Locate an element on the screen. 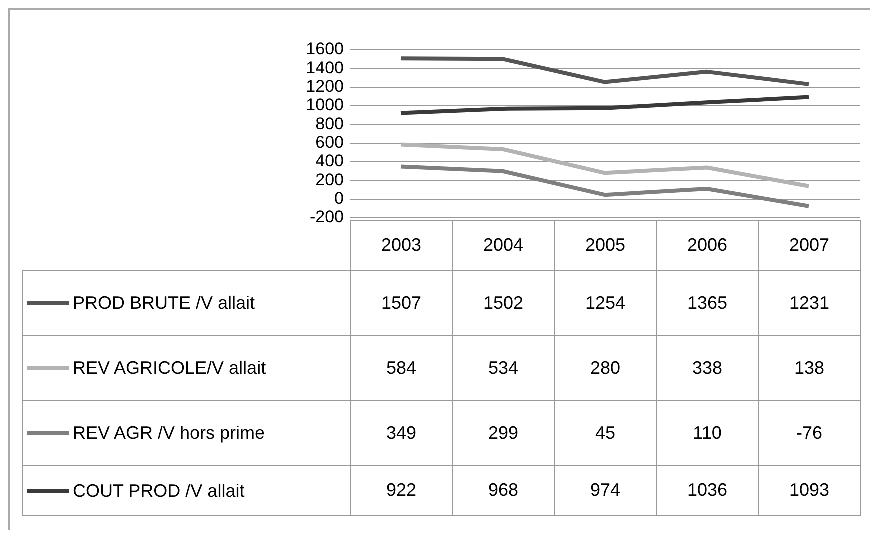 The width and height of the screenshot is (880, 545). y-tick-label: 1400 is located at coordinates (325, 68).